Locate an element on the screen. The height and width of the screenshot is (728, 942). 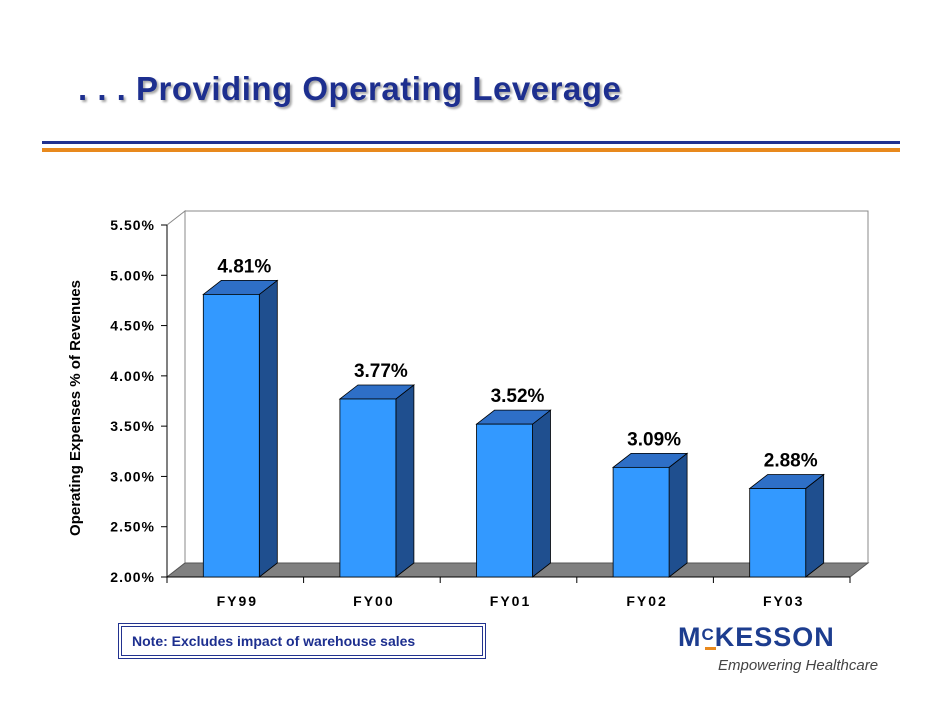
x-tick-label: FY00 is located at coordinates (373, 601).